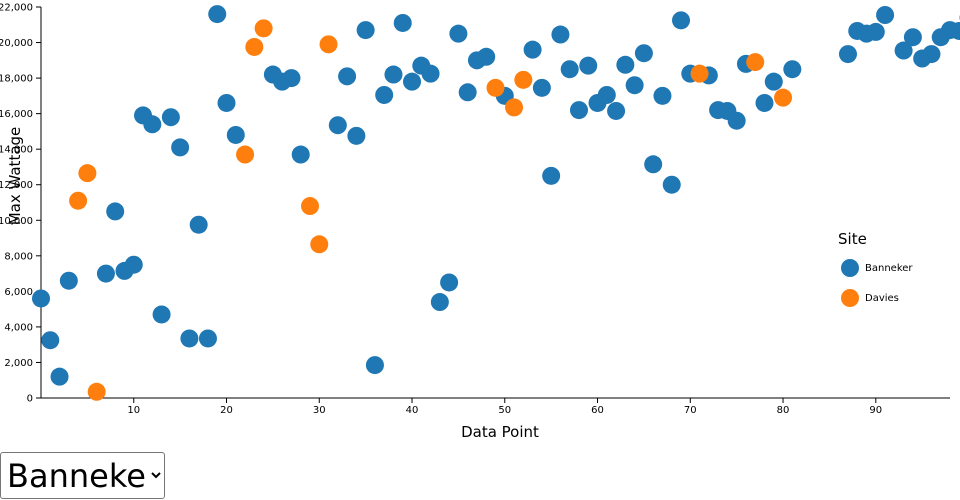 This screenshot has height=500, width=960. Describe the element at coordinates (783, 410) in the screenshot. I see `x-tick-label: 80` at that location.